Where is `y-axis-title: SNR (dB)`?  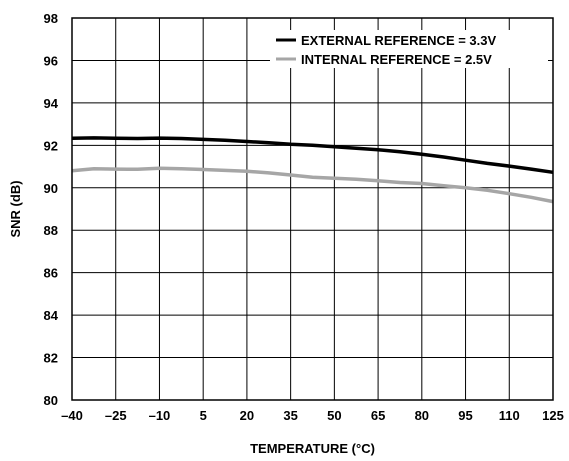
y-axis-title: SNR (dB) is located at coordinates (15, 208).